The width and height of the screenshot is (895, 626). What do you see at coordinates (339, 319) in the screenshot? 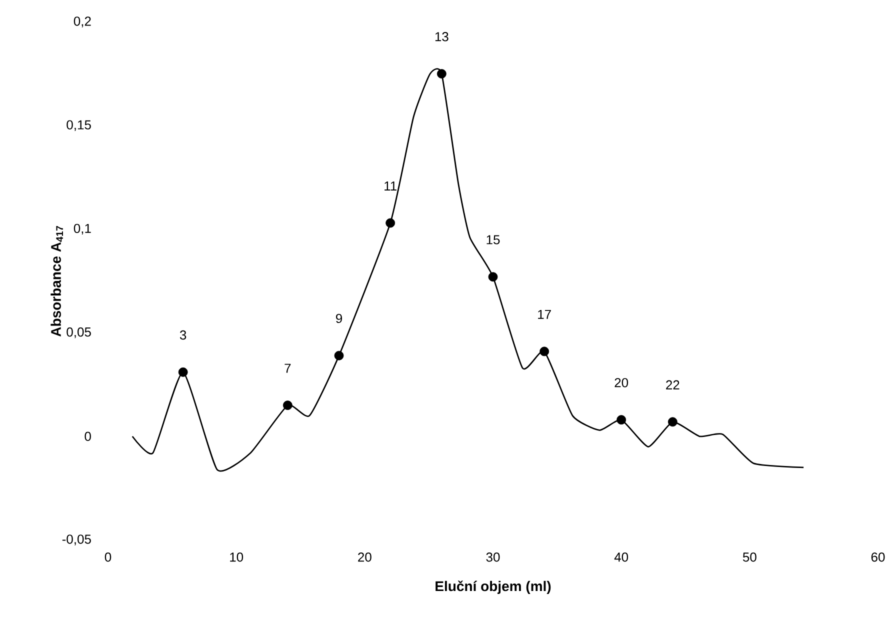
I see `annotation: 9` at bounding box center [339, 319].